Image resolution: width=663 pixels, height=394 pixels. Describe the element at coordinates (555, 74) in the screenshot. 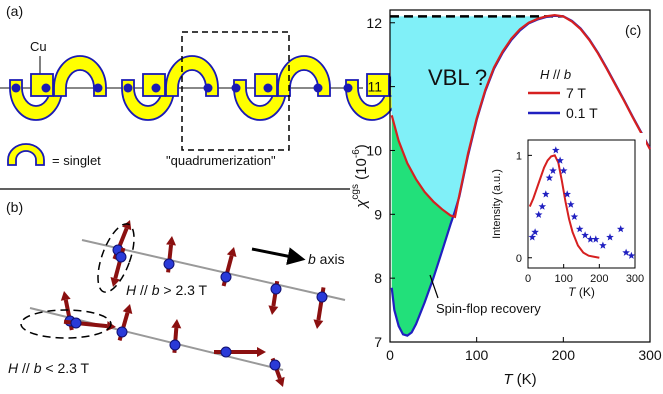

I see `legend-title: H // b` at that location.